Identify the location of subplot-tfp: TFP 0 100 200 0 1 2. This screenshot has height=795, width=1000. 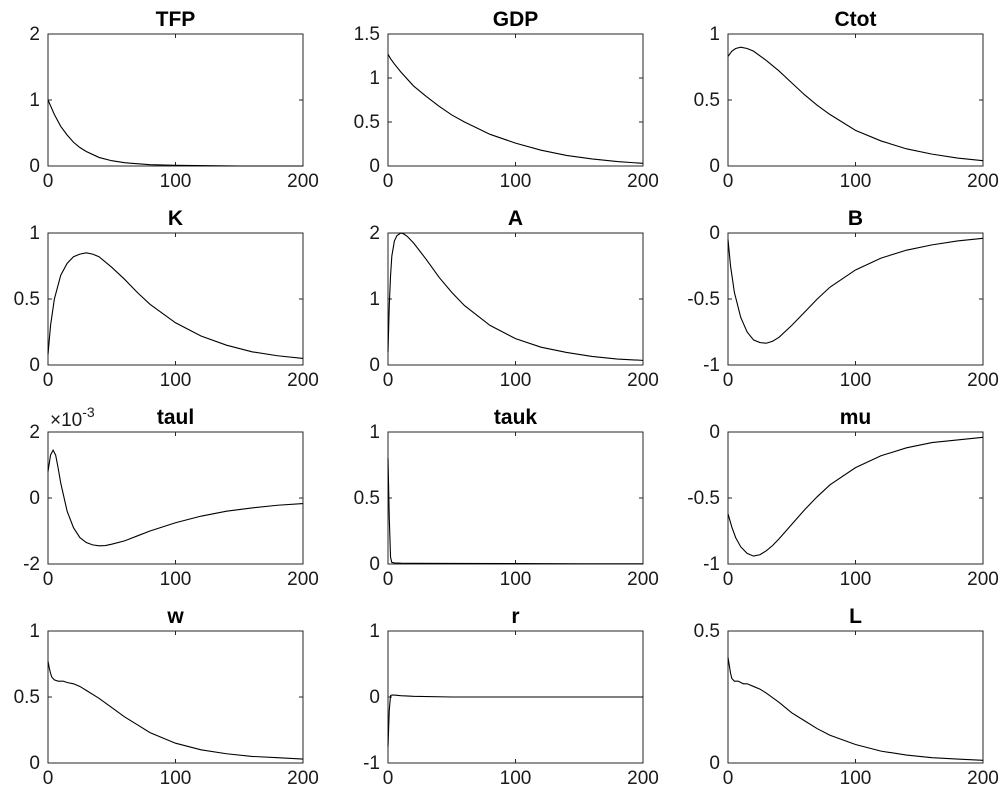
(173, 100).